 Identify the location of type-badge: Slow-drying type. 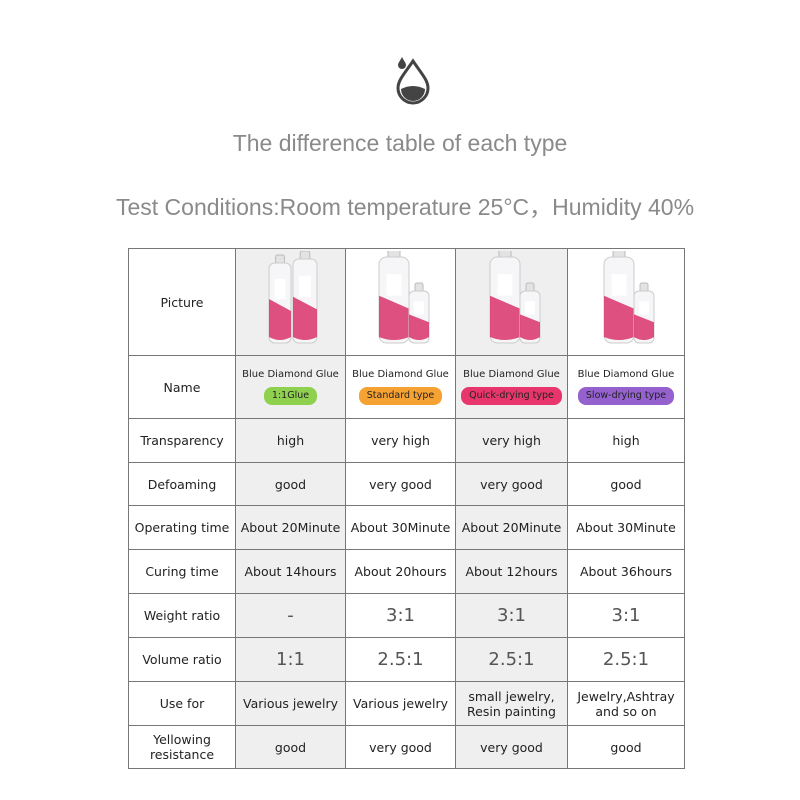
(626, 396).